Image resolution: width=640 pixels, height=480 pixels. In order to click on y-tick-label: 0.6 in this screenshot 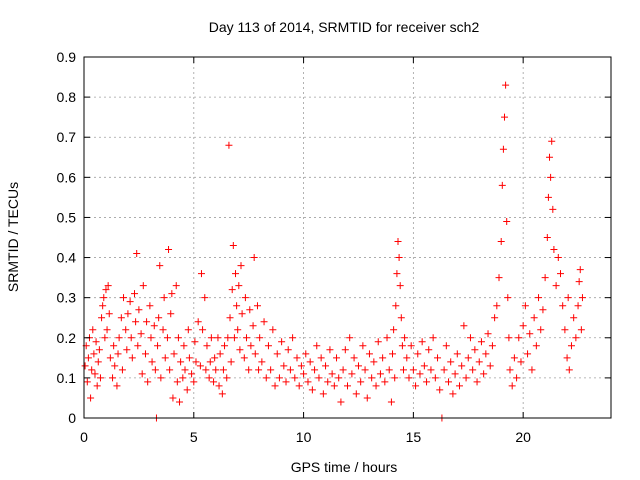, I will do `click(67, 177)`.